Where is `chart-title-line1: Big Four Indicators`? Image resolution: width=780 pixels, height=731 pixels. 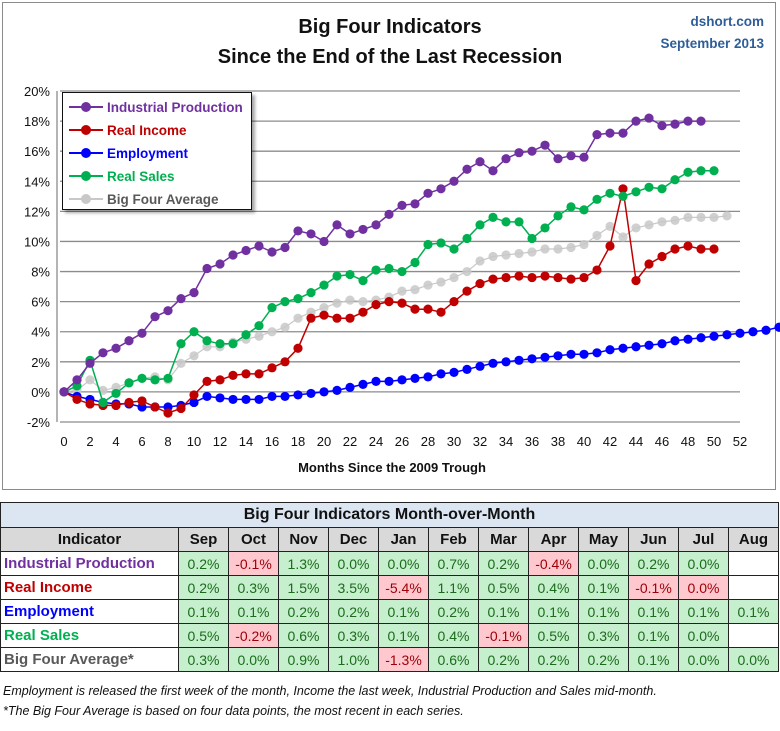 chart-title-line1: Big Four Indicators is located at coordinates (390, 27).